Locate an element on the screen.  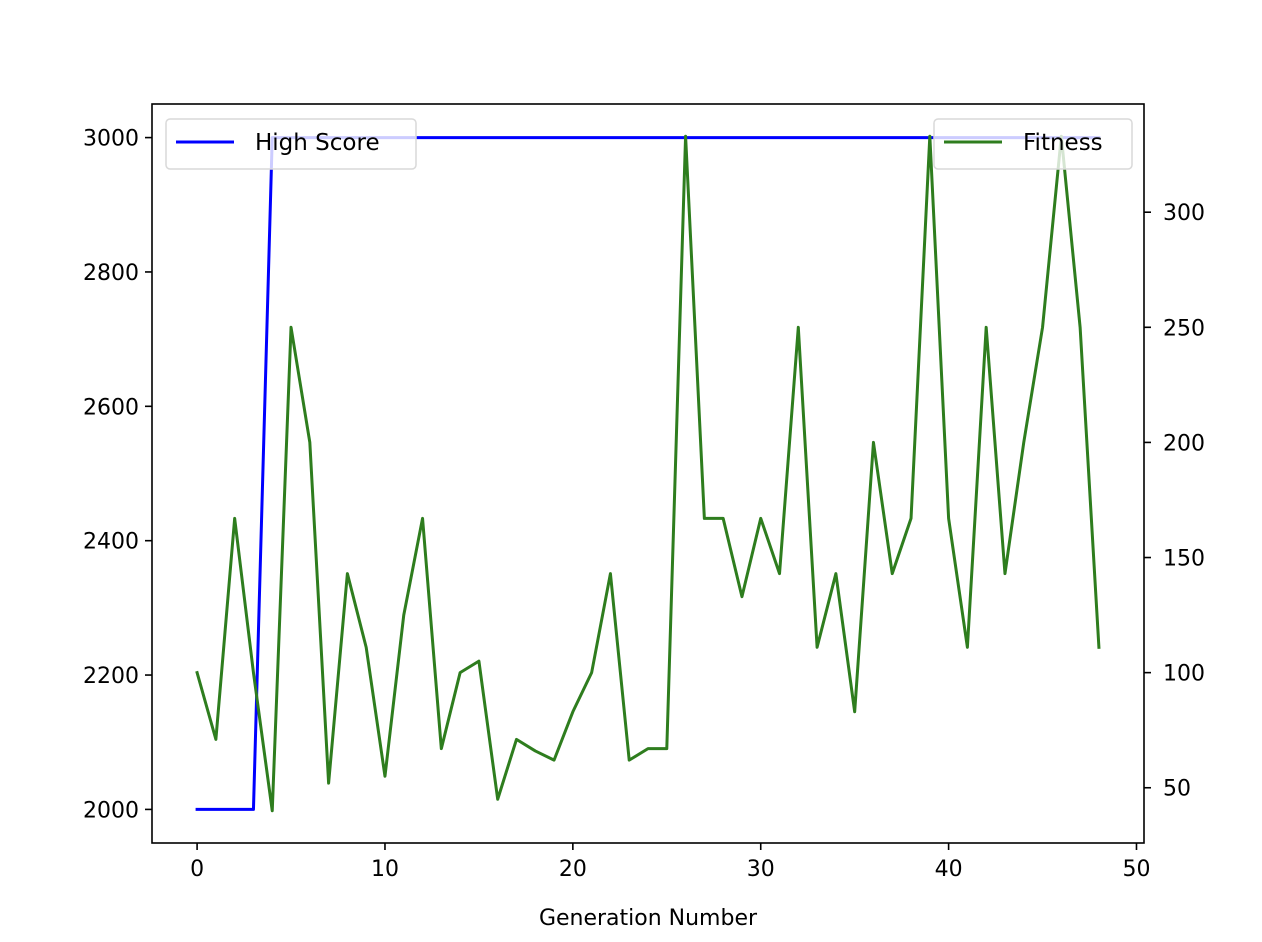
y-left-tick-label: 2200 is located at coordinates (111, 676).